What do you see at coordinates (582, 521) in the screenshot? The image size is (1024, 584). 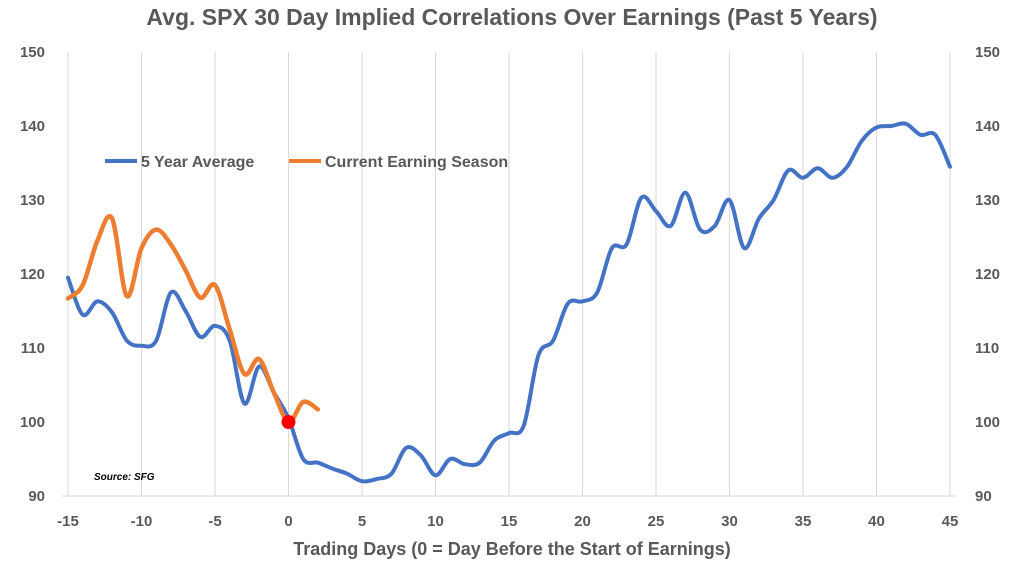 I see `x-tick-7: 20` at bounding box center [582, 521].